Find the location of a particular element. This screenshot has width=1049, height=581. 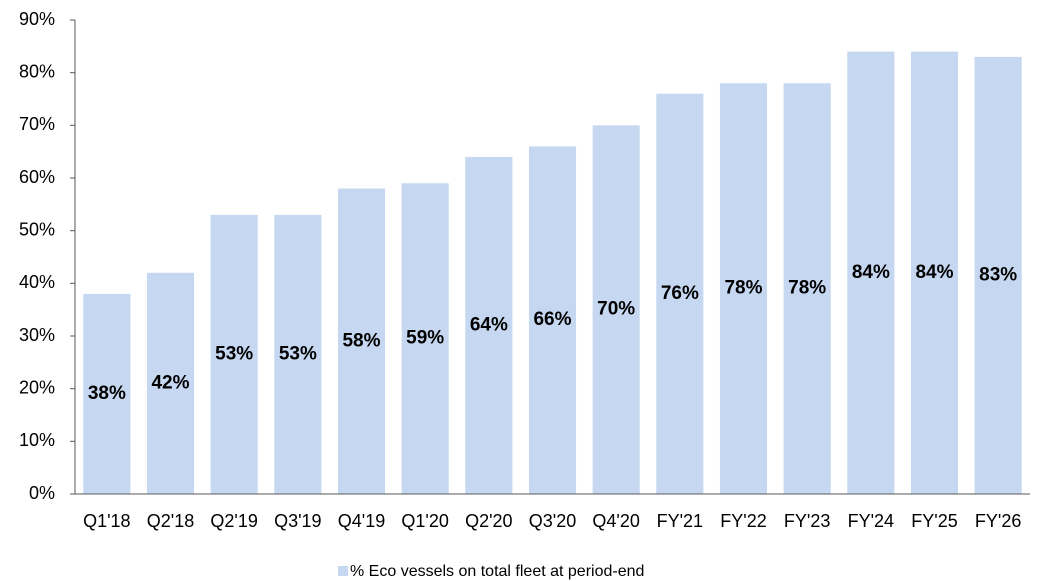

y-tick-label: 50% is located at coordinates (37, 229).